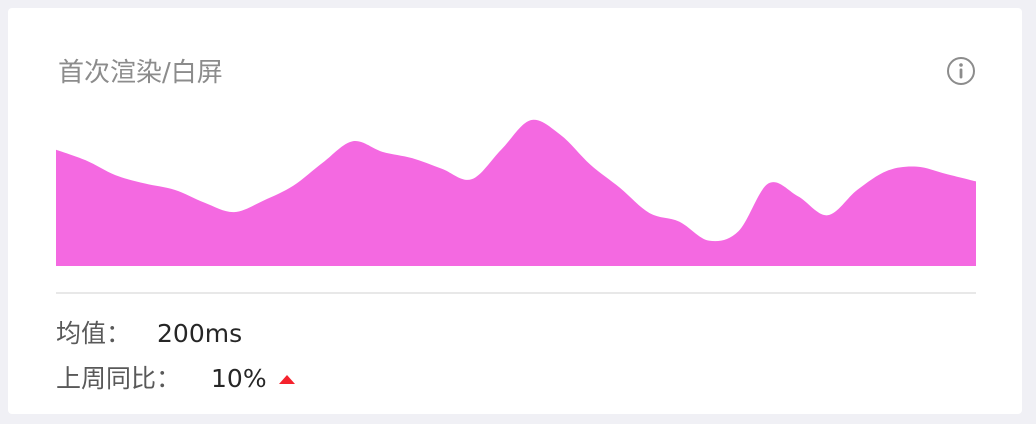 This screenshot has width=1036, height=424. I want to click on average-label: 均值：, so click(94, 333).